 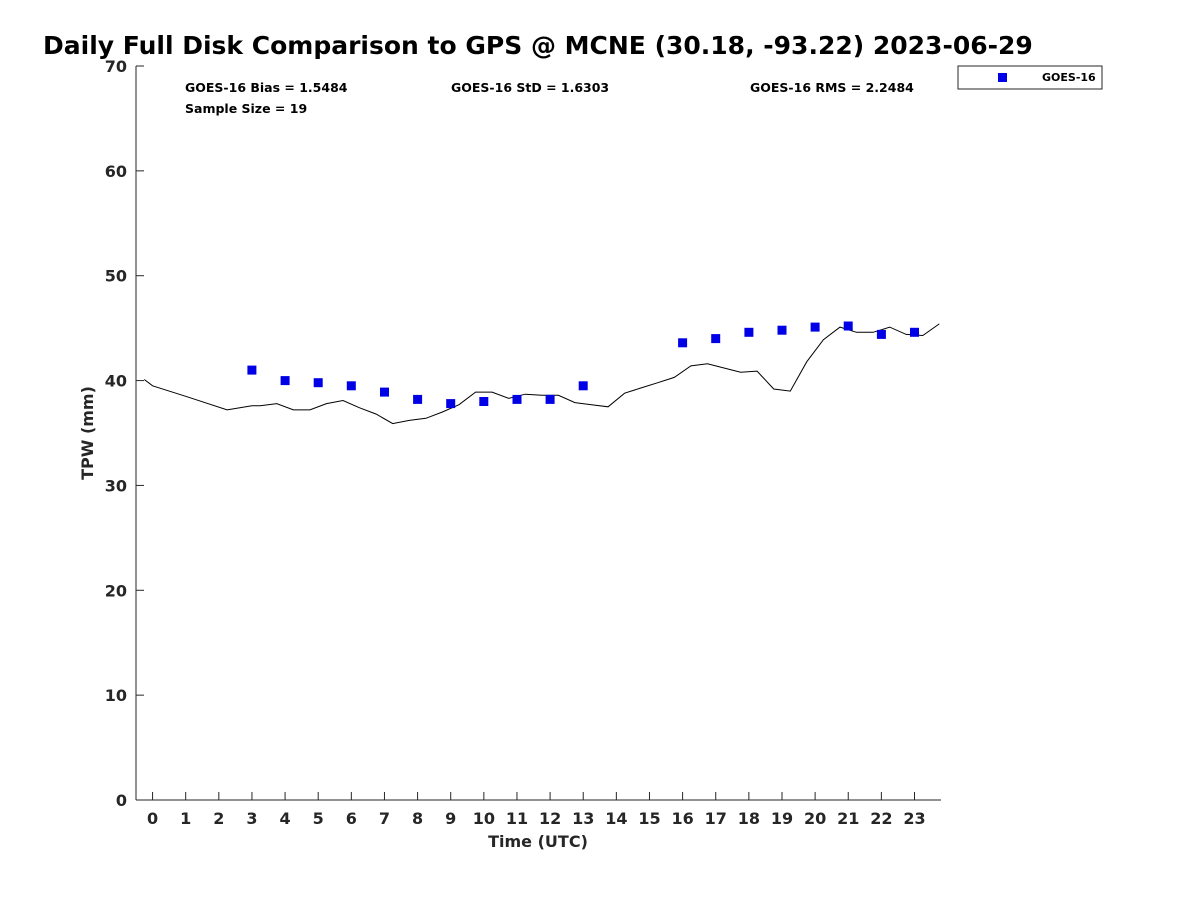 What do you see at coordinates (116, 381) in the screenshot?
I see `y-tick-label: 40` at bounding box center [116, 381].